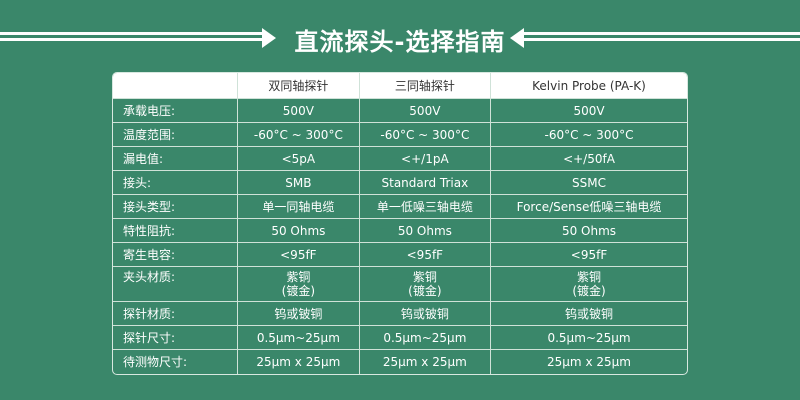 This screenshot has width=800, height=400. Describe the element at coordinates (425, 207) in the screenshot. I see `table-cell: 单一低噪三轴电缆` at that location.